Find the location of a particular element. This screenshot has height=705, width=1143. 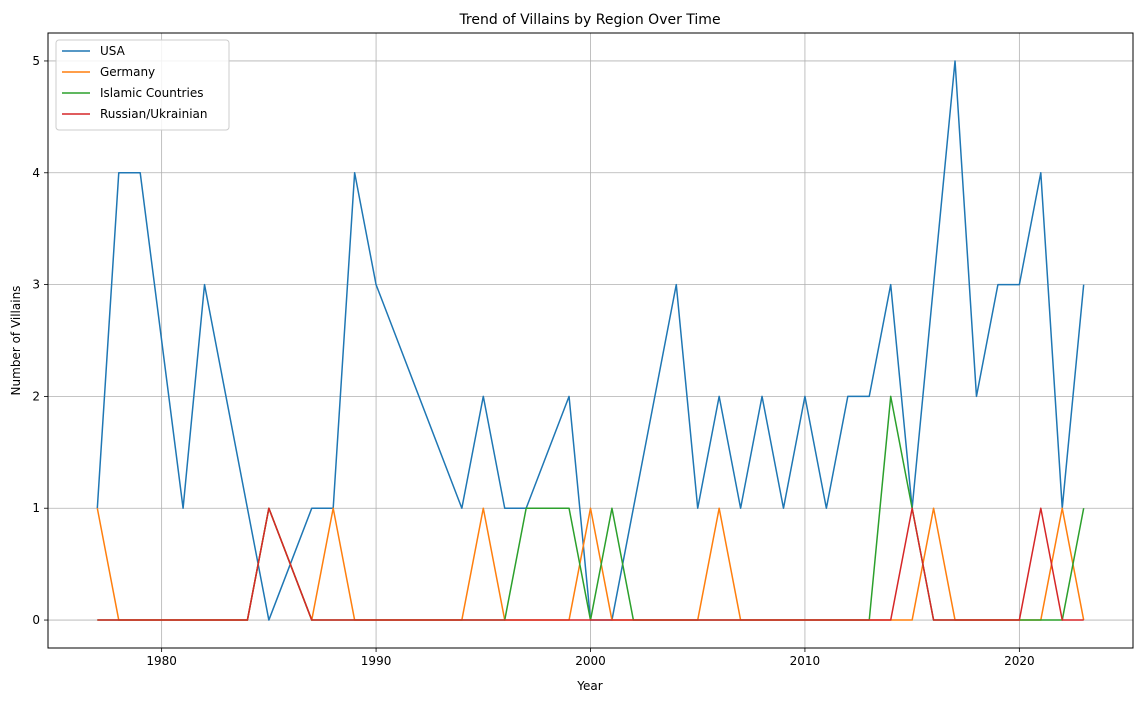

y-tick-label: 0 is located at coordinates (36, 620).